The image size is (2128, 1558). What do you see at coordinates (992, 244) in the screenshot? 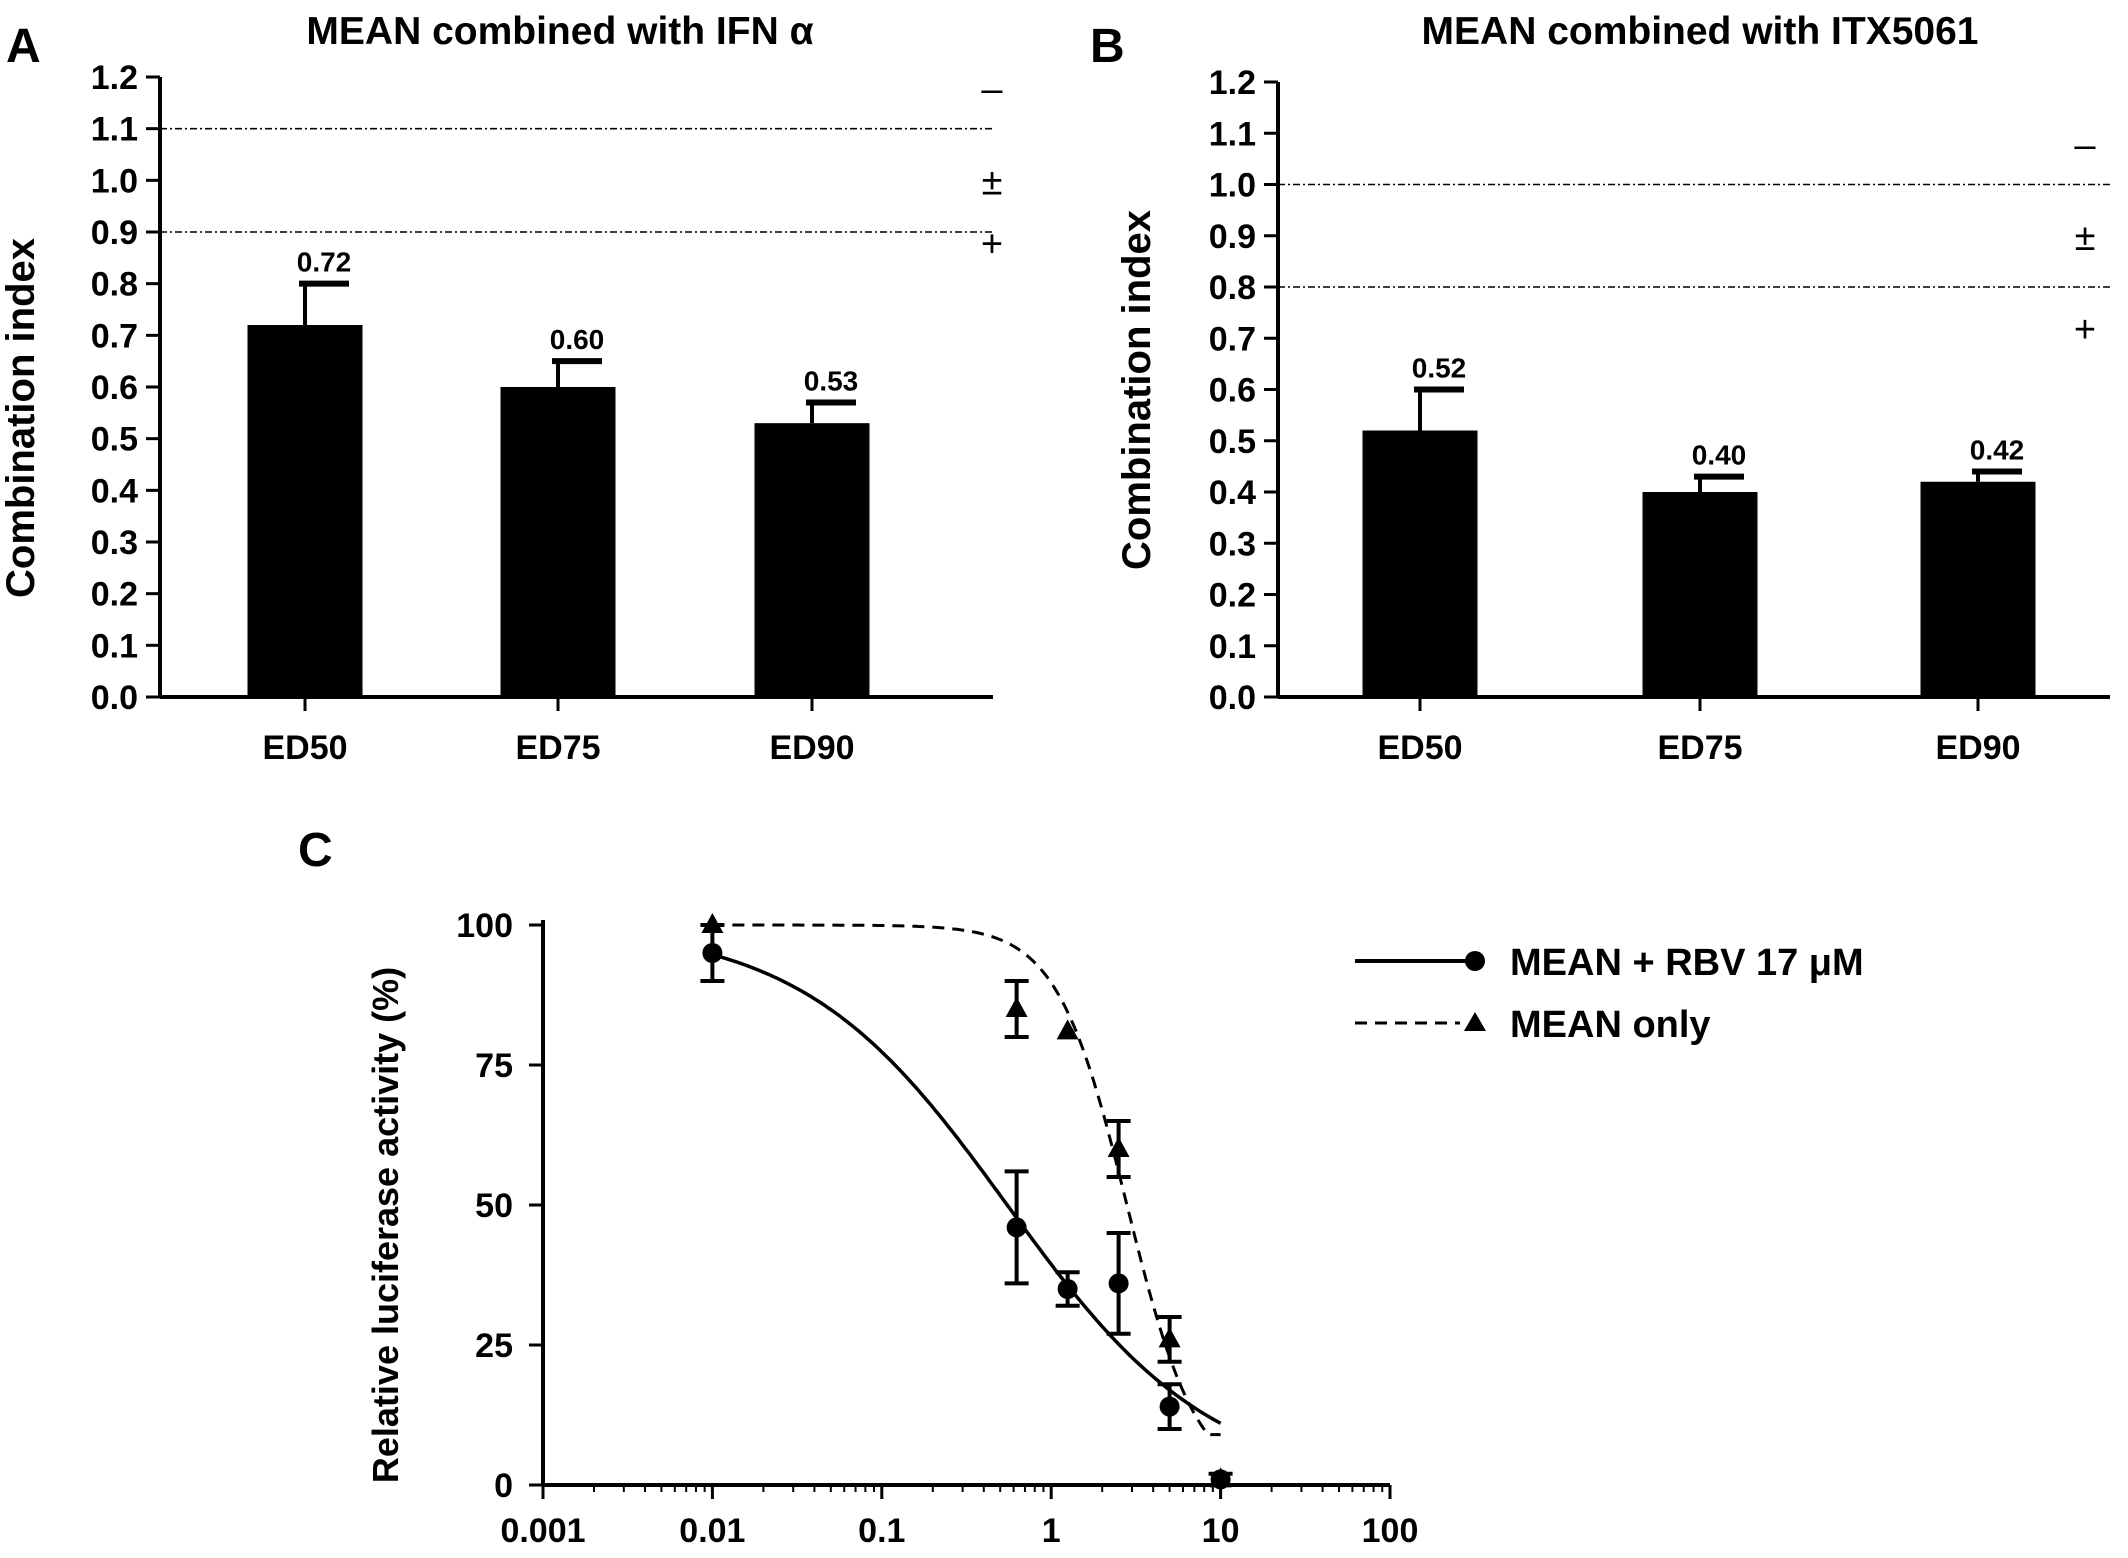
I see `panel-a-zone-label: +` at bounding box center [992, 244].